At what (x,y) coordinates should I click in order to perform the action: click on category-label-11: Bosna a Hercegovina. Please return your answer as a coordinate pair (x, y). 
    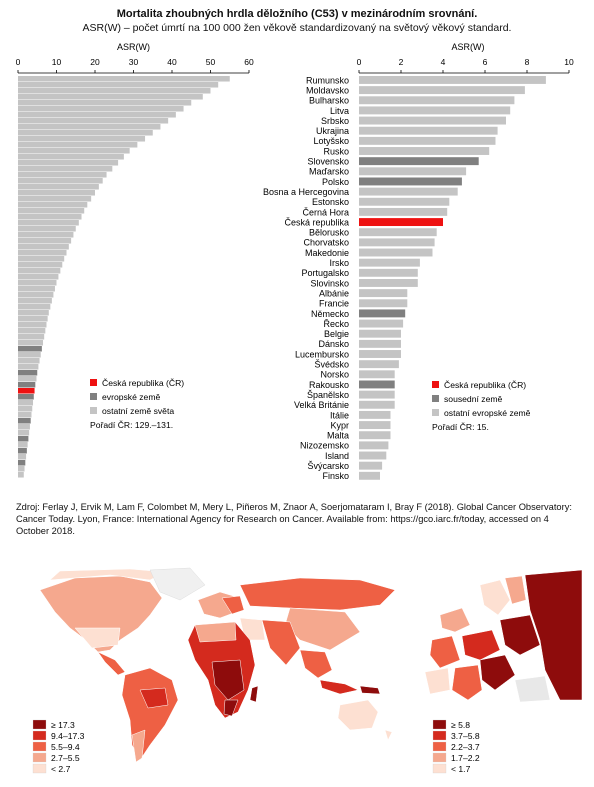
    Looking at the image, I should click on (306, 192).